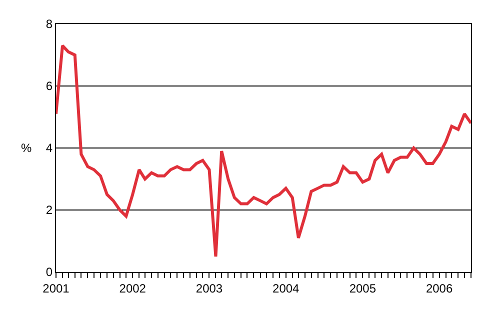  I want to click on x-tick-label: 2002, so click(132, 288).